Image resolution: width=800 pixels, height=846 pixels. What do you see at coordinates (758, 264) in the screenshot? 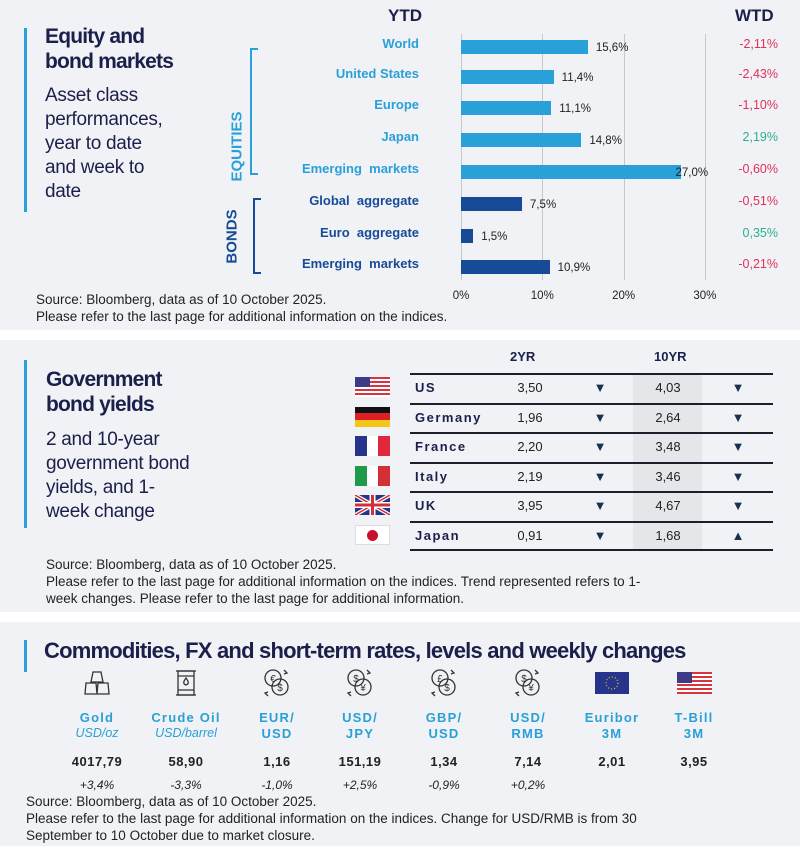
I see `wtd-value: -0,21%` at bounding box center [758, 264].